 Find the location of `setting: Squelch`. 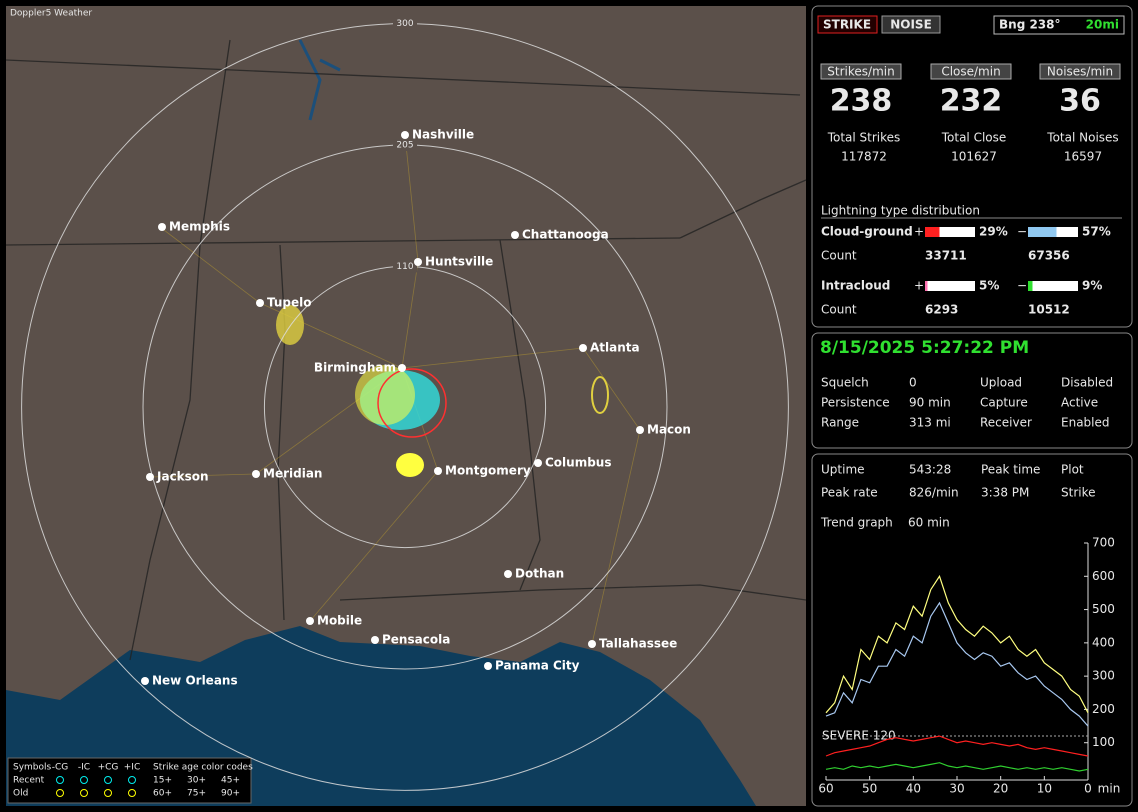

setting: Squelch is located at coordinates (845, 383).